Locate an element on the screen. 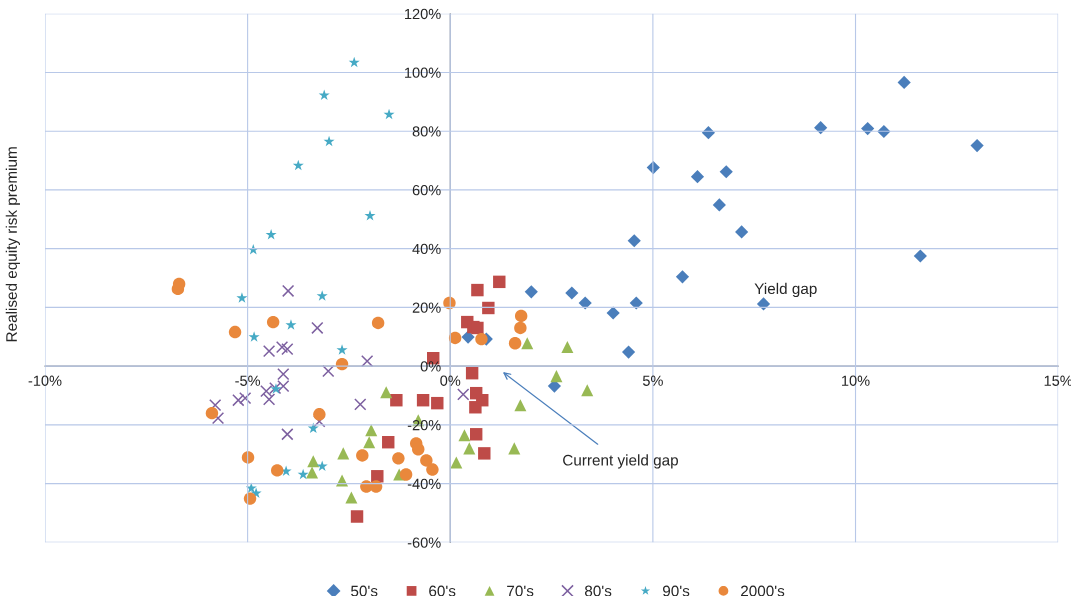  y-tick-label: 120% is located at coordinates (423, 14).